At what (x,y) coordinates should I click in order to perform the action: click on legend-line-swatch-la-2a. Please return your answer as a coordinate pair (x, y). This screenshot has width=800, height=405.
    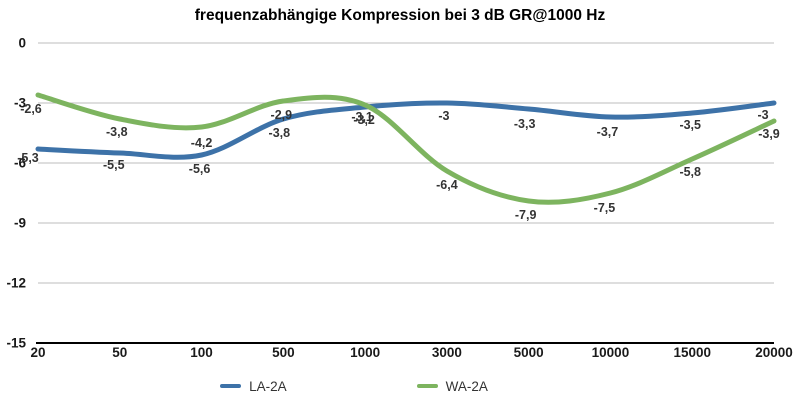
    Looking at the image, I should click on (231, 386).